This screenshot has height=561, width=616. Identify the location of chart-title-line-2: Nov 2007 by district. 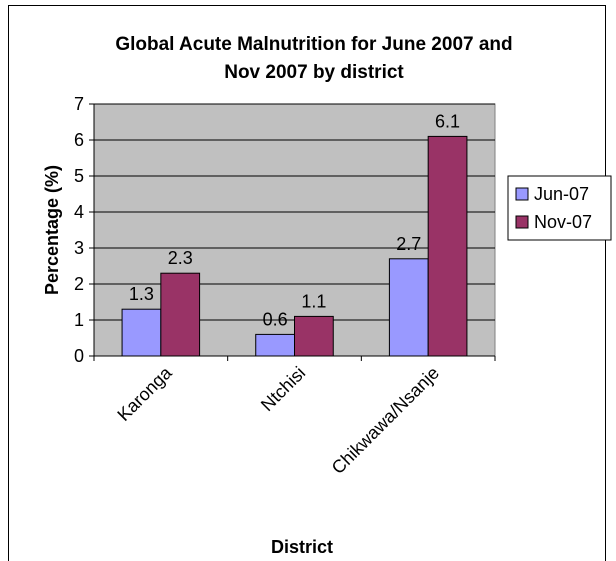
(314, 72).